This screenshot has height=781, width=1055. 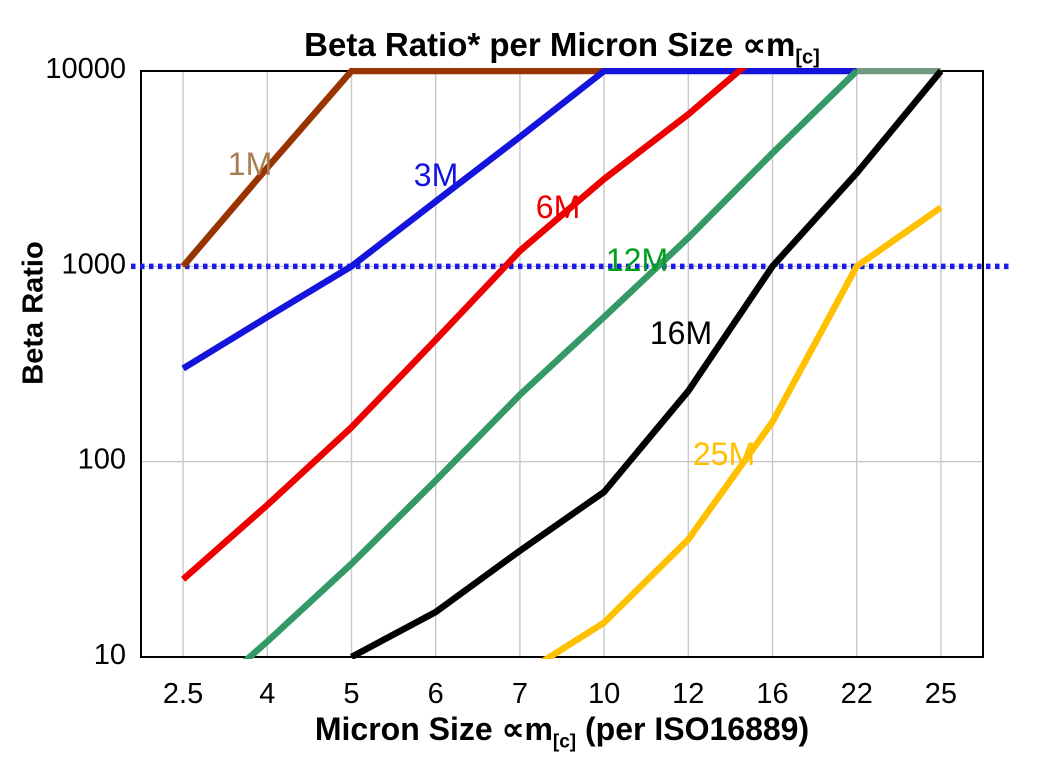 What do you see at coordinates (941, 694) in the screenshot?
I see `x-tick-label-25: 25` at bounding box center [941, 694].